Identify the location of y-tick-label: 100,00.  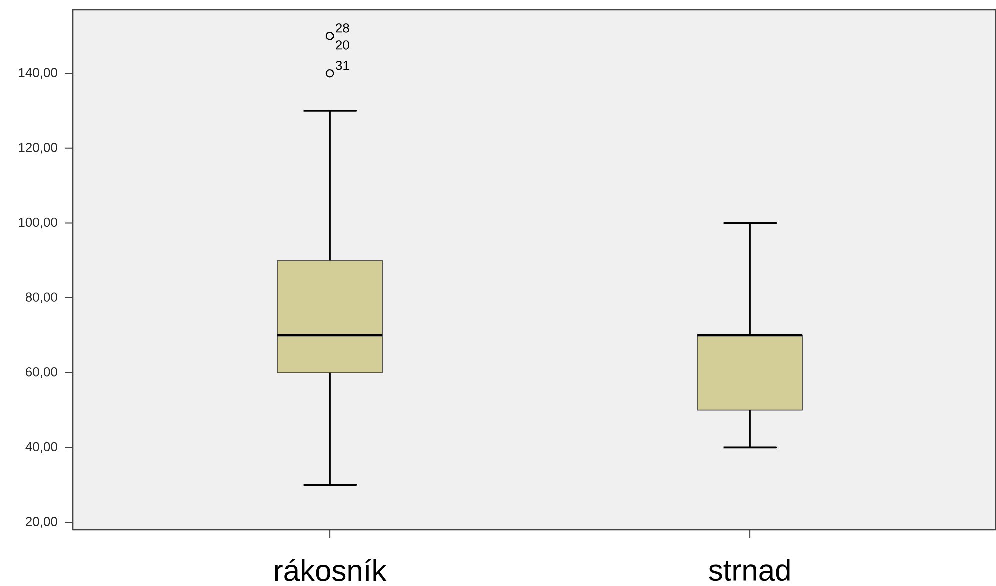
(38, 223).